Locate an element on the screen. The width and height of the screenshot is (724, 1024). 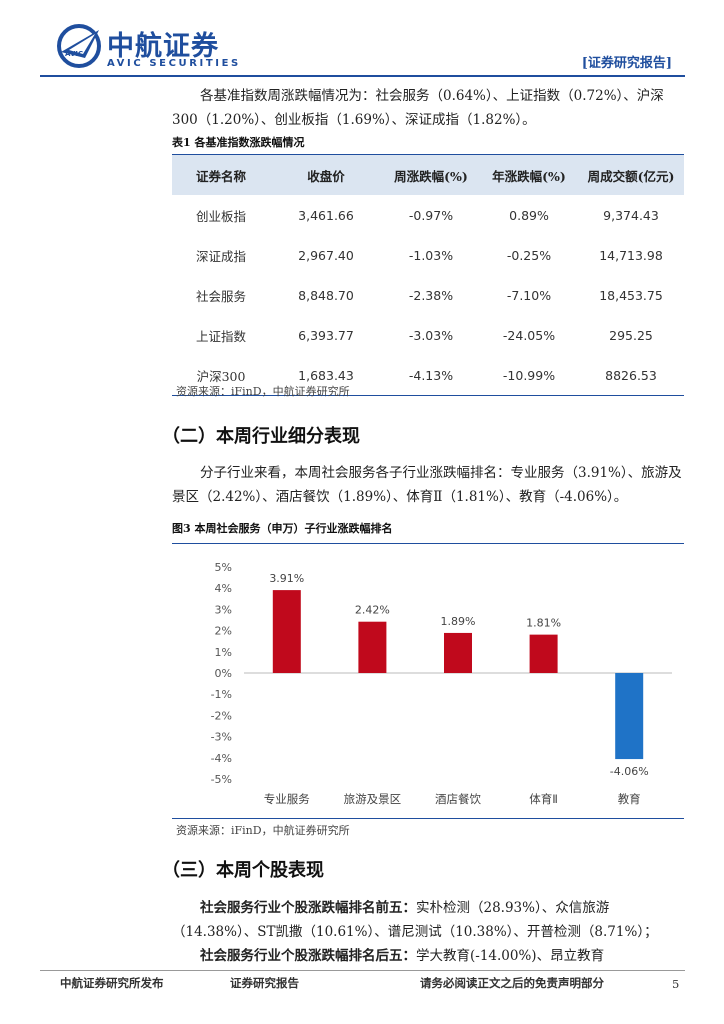
figure3-bottom-rule is located at coordinates (428, 818).